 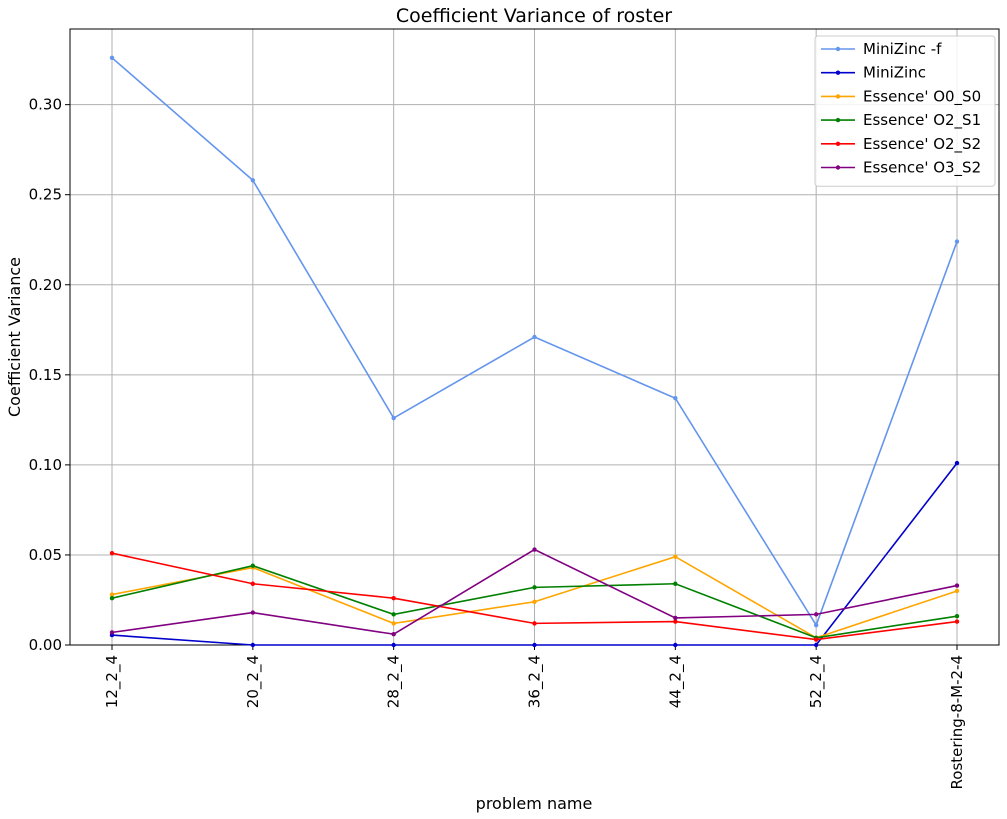 What do you see at coordinates (45, 375) in the screenshot?
I see `y-tick-label: 0.15` at bounding box center [45, 375].